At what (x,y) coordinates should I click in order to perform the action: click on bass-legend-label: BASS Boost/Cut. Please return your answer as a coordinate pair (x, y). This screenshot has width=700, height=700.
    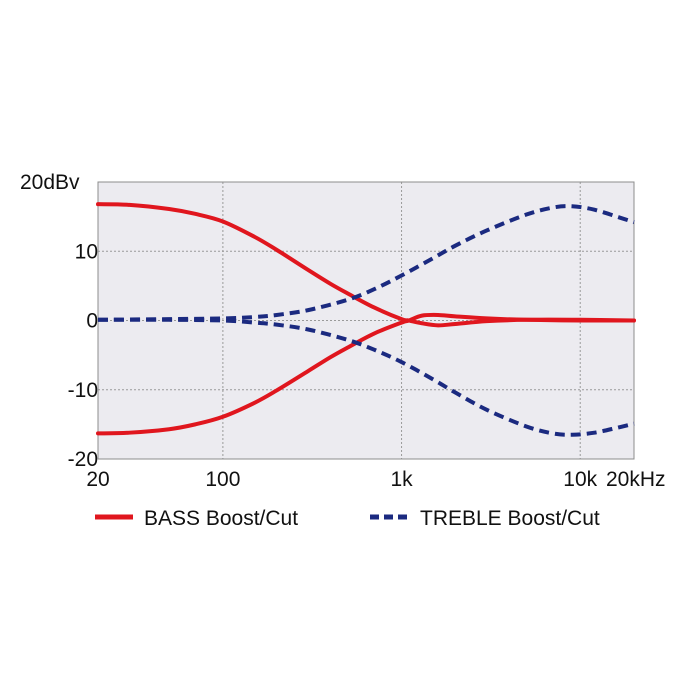
    Looking at the image, I should click on (221, 518).